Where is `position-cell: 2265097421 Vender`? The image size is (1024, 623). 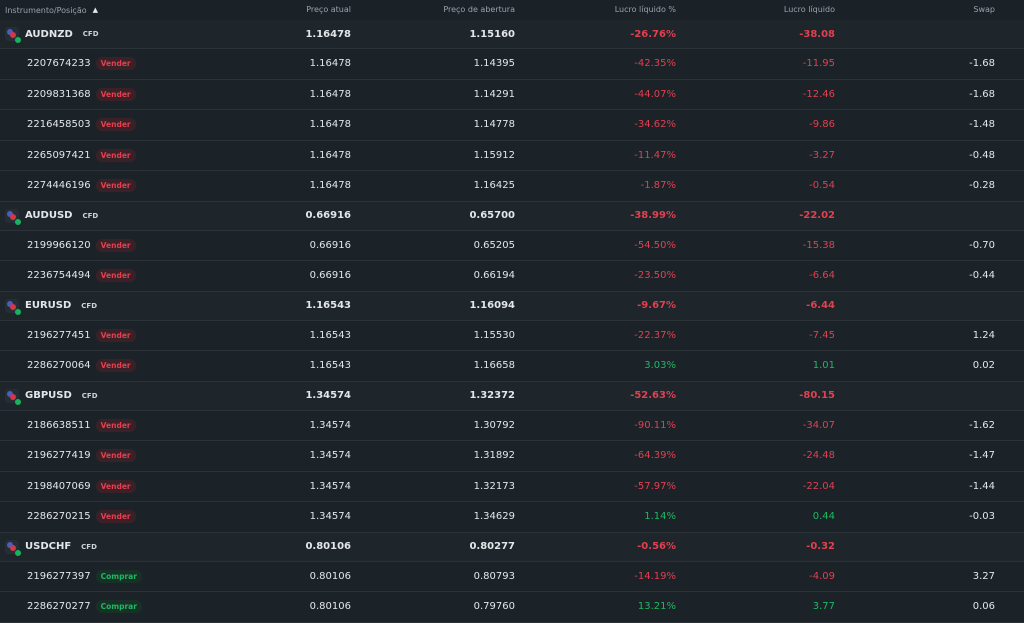 position-cell: 2265097421 Vender is located at coordinates (81, 155).